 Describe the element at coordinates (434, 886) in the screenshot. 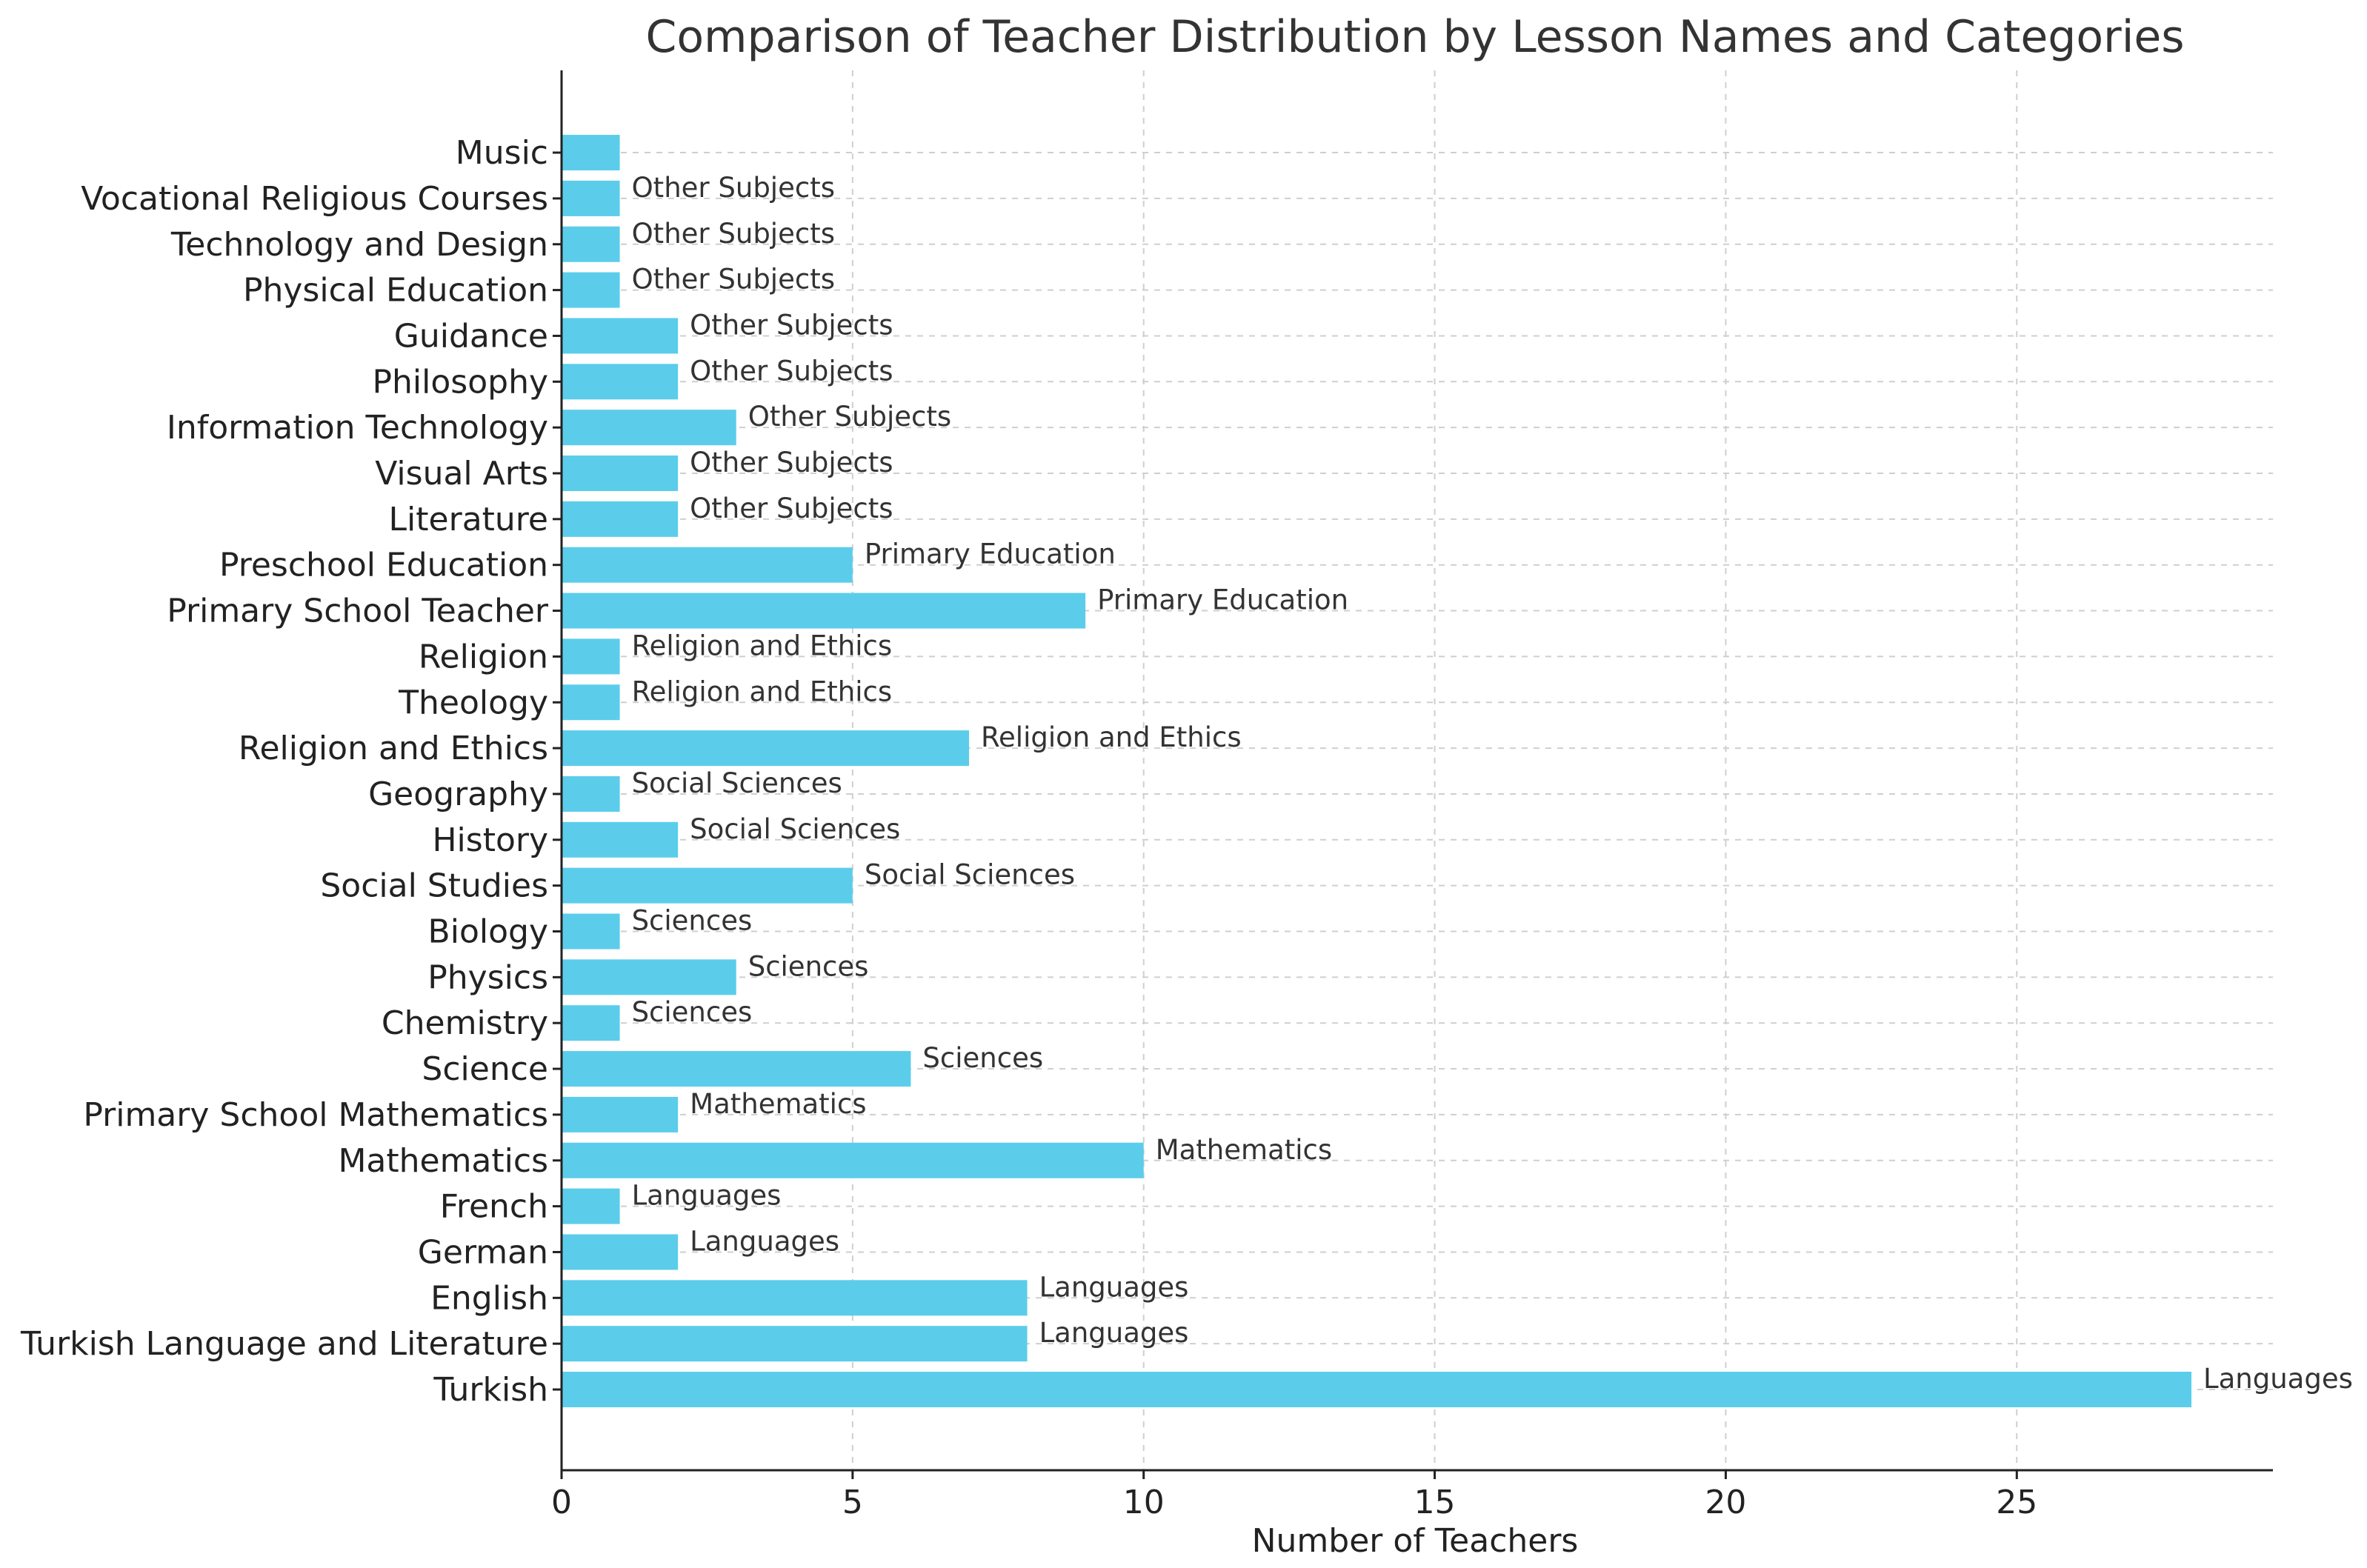

I see `y-tick-label: Social Studies` at that location.